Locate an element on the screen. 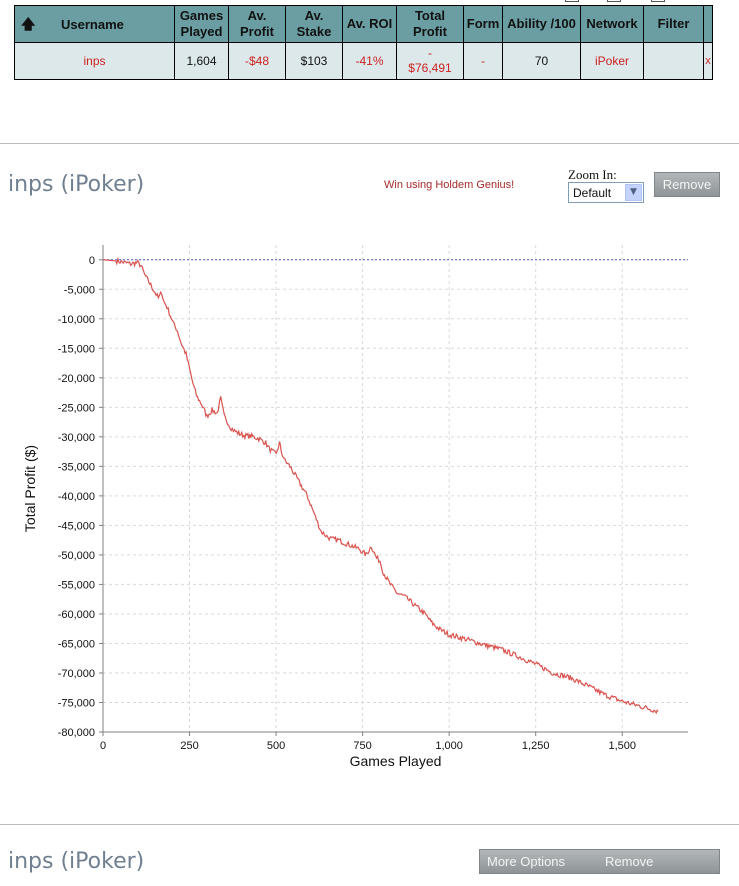 The width and height of the screenshot is (739, 886). column-header-games-played: Games Played is located at coordinates (201, 24).